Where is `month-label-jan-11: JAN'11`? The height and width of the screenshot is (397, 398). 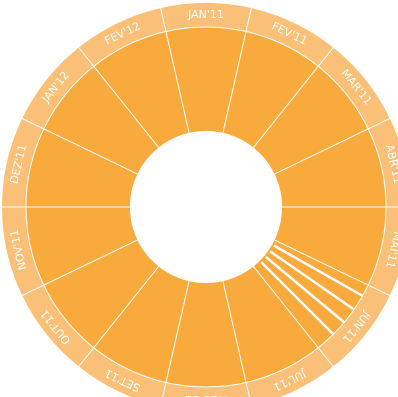
month-label-jan-11: JAN'11 is located at coordinates (205, 14).